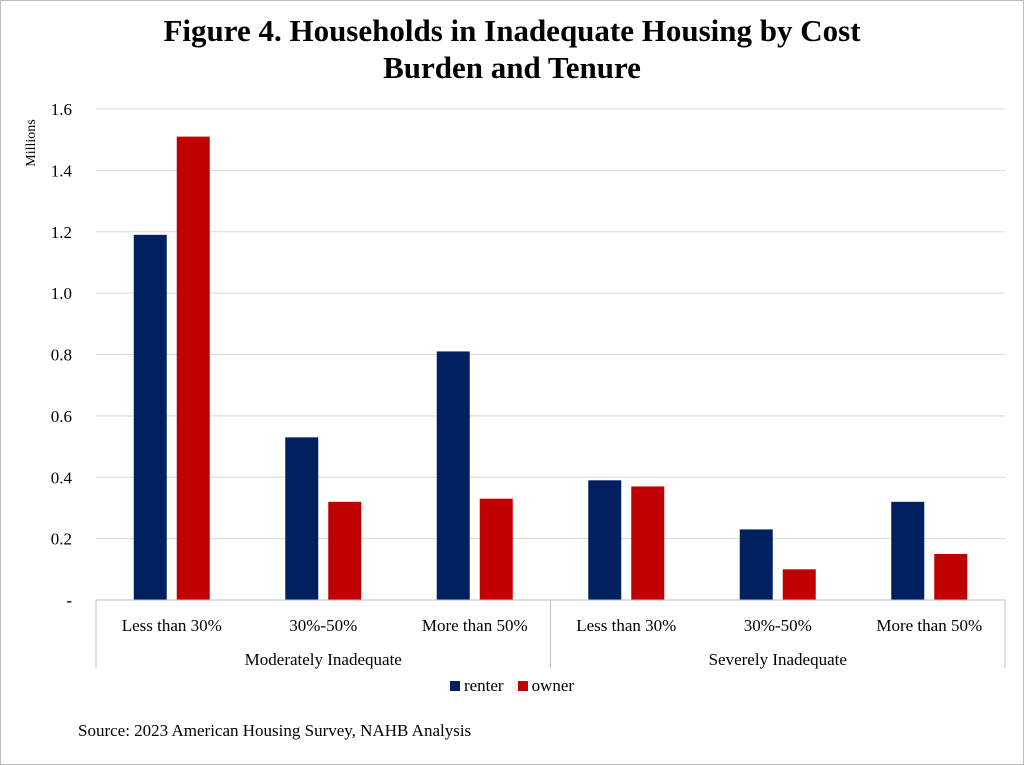 This screenshot has width=1024, height=765. What do you see at coordinates (483, 685) in the screenshot?
I see `legend-label: renter` at bounding box center [483, 685].